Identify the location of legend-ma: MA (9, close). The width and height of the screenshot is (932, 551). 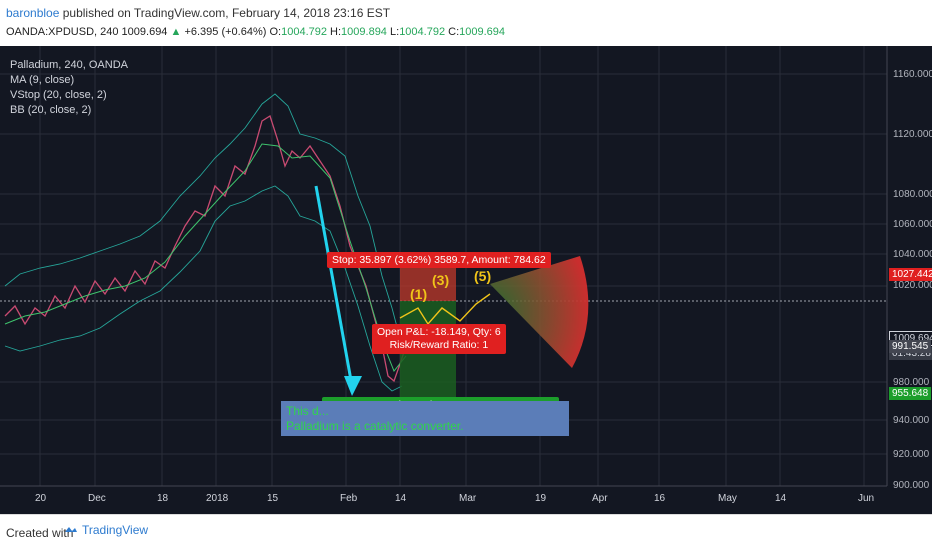
(42, 80).